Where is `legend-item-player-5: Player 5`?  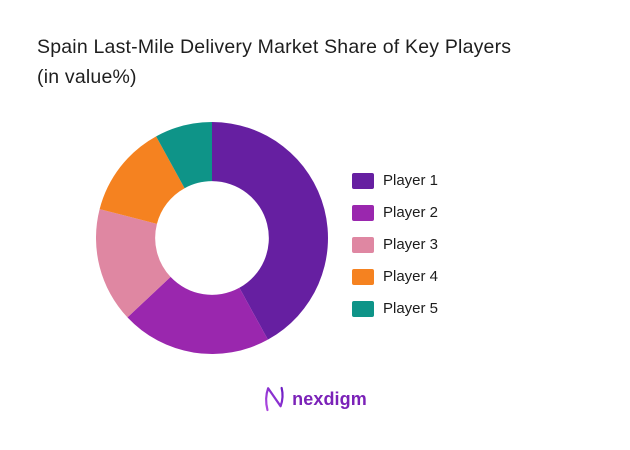 legend-item-player-5: Player 5 is located at coordinates (395, 308).